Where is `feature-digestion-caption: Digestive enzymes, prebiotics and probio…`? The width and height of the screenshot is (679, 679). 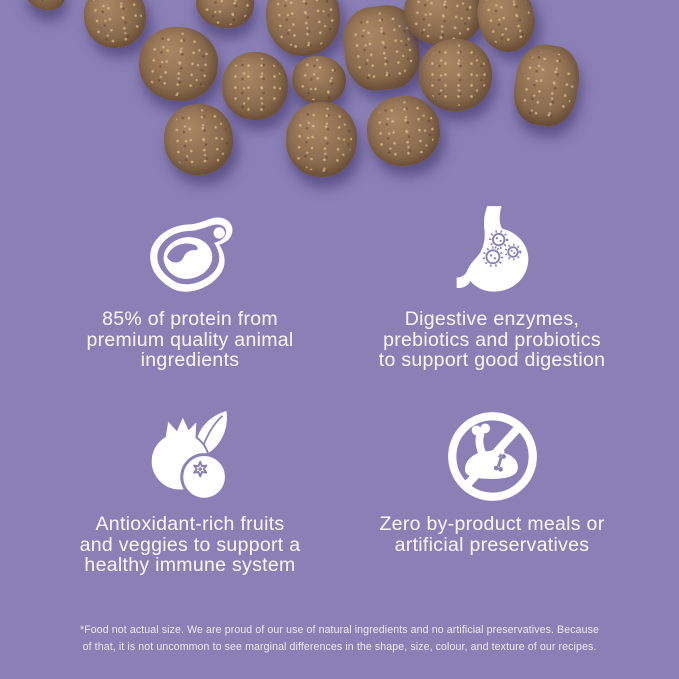 feature-digestion-caption: Digestive enzymes, prebiotics and probio… is located at coordinates (492, 340).